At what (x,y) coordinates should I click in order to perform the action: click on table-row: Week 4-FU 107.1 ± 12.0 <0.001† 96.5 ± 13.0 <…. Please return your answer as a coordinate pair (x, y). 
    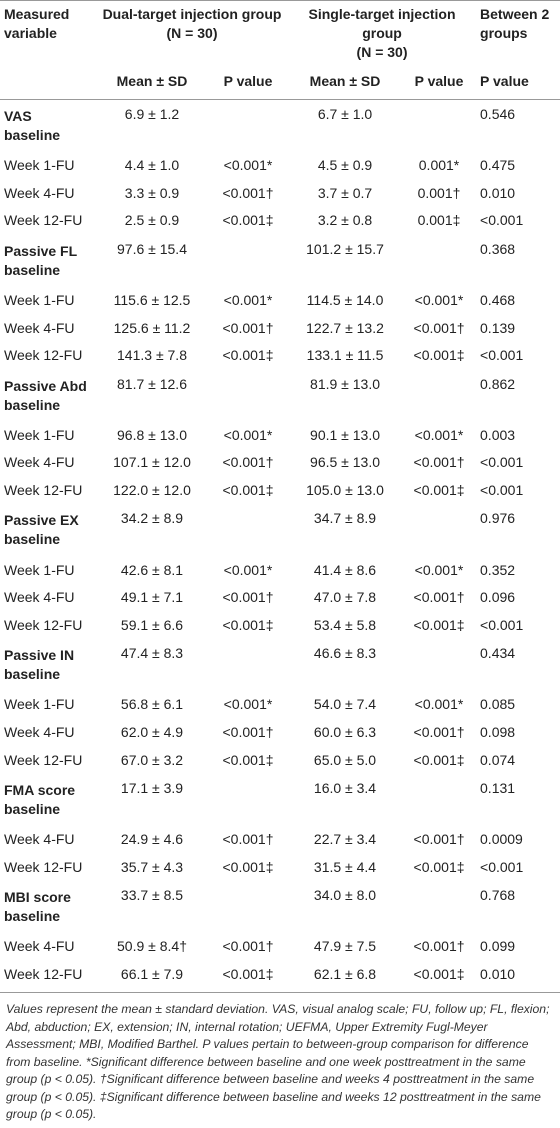
    Looking at the image, I should click on (280, 463).